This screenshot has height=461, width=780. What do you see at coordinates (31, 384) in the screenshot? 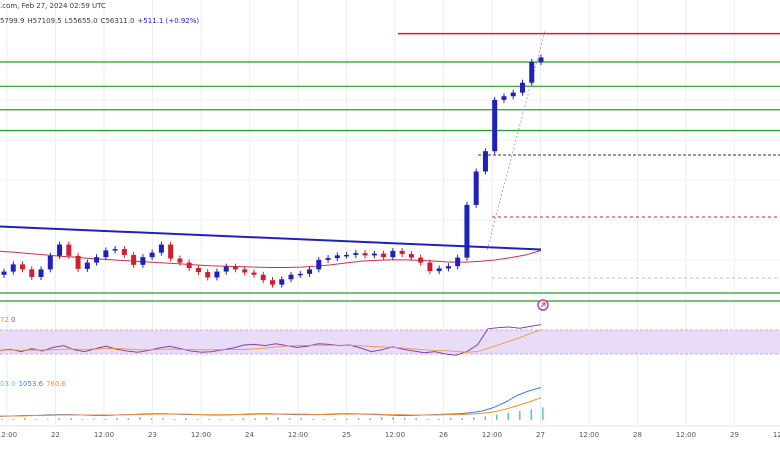
I see `macd-label-value-1: 1053.6` at bounding box center [31, 384].